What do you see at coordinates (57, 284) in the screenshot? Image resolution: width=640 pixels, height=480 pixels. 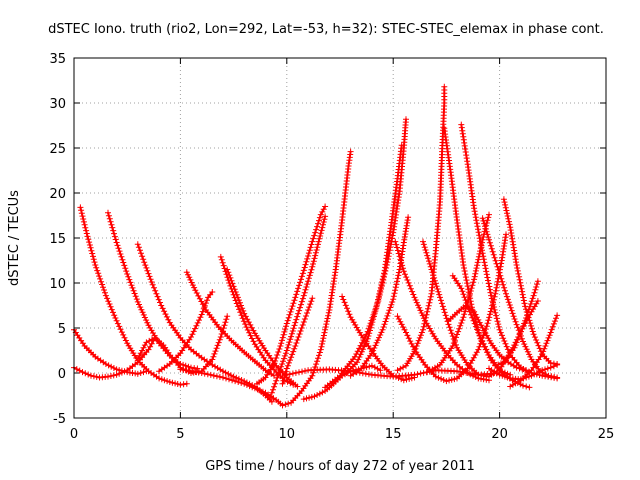 I see `y-tick-label: 10` at bounding box center [57, 284].